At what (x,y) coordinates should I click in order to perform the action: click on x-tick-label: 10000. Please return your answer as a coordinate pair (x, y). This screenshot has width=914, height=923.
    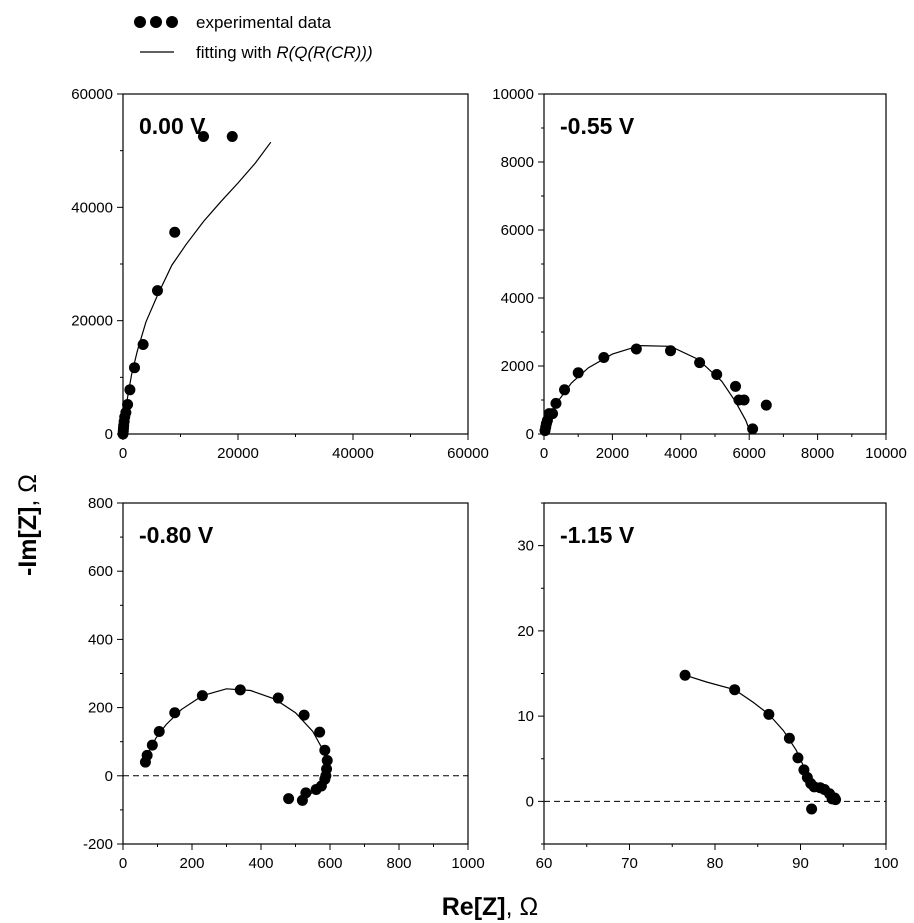
    Looking at the image, I should click on (886, 453).